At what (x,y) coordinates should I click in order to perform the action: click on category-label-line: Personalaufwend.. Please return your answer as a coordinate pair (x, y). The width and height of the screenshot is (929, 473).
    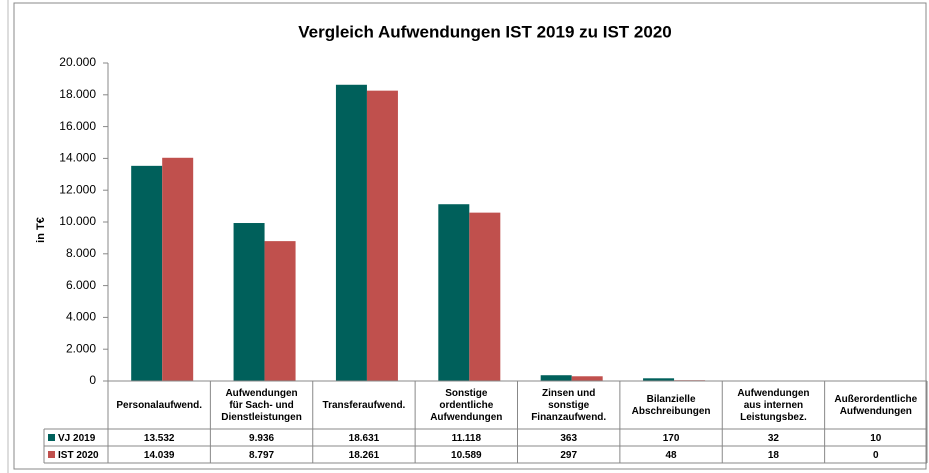
    Looking at the image, I should click on (159, 405).